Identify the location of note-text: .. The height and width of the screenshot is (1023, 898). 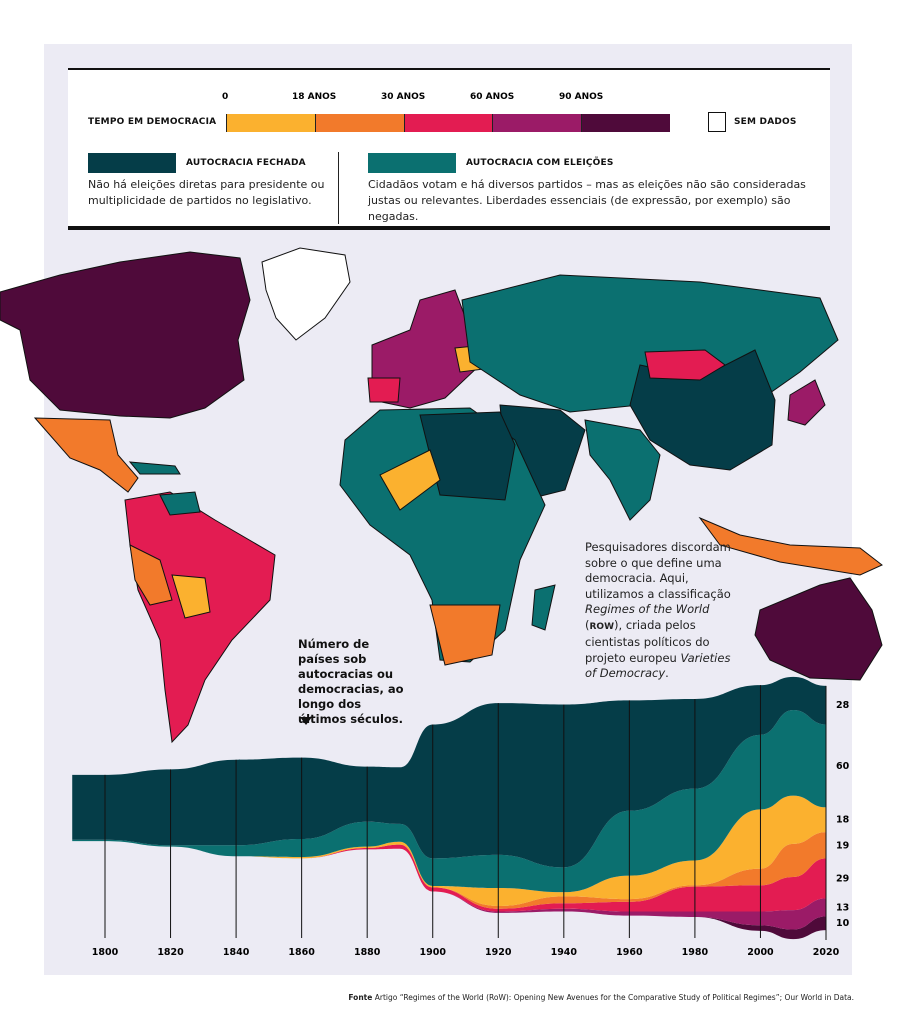
(667, 673).